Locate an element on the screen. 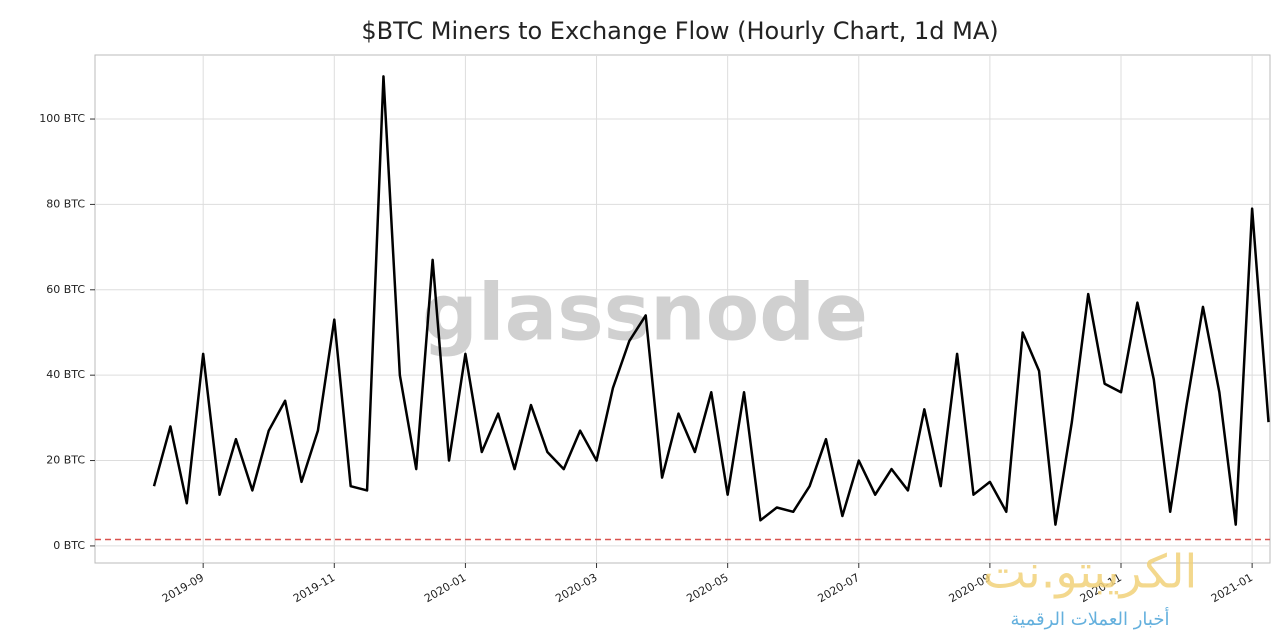 This screenshot has height=634, width=1280. watermark: glassnode is located at coordinates (645, 313).